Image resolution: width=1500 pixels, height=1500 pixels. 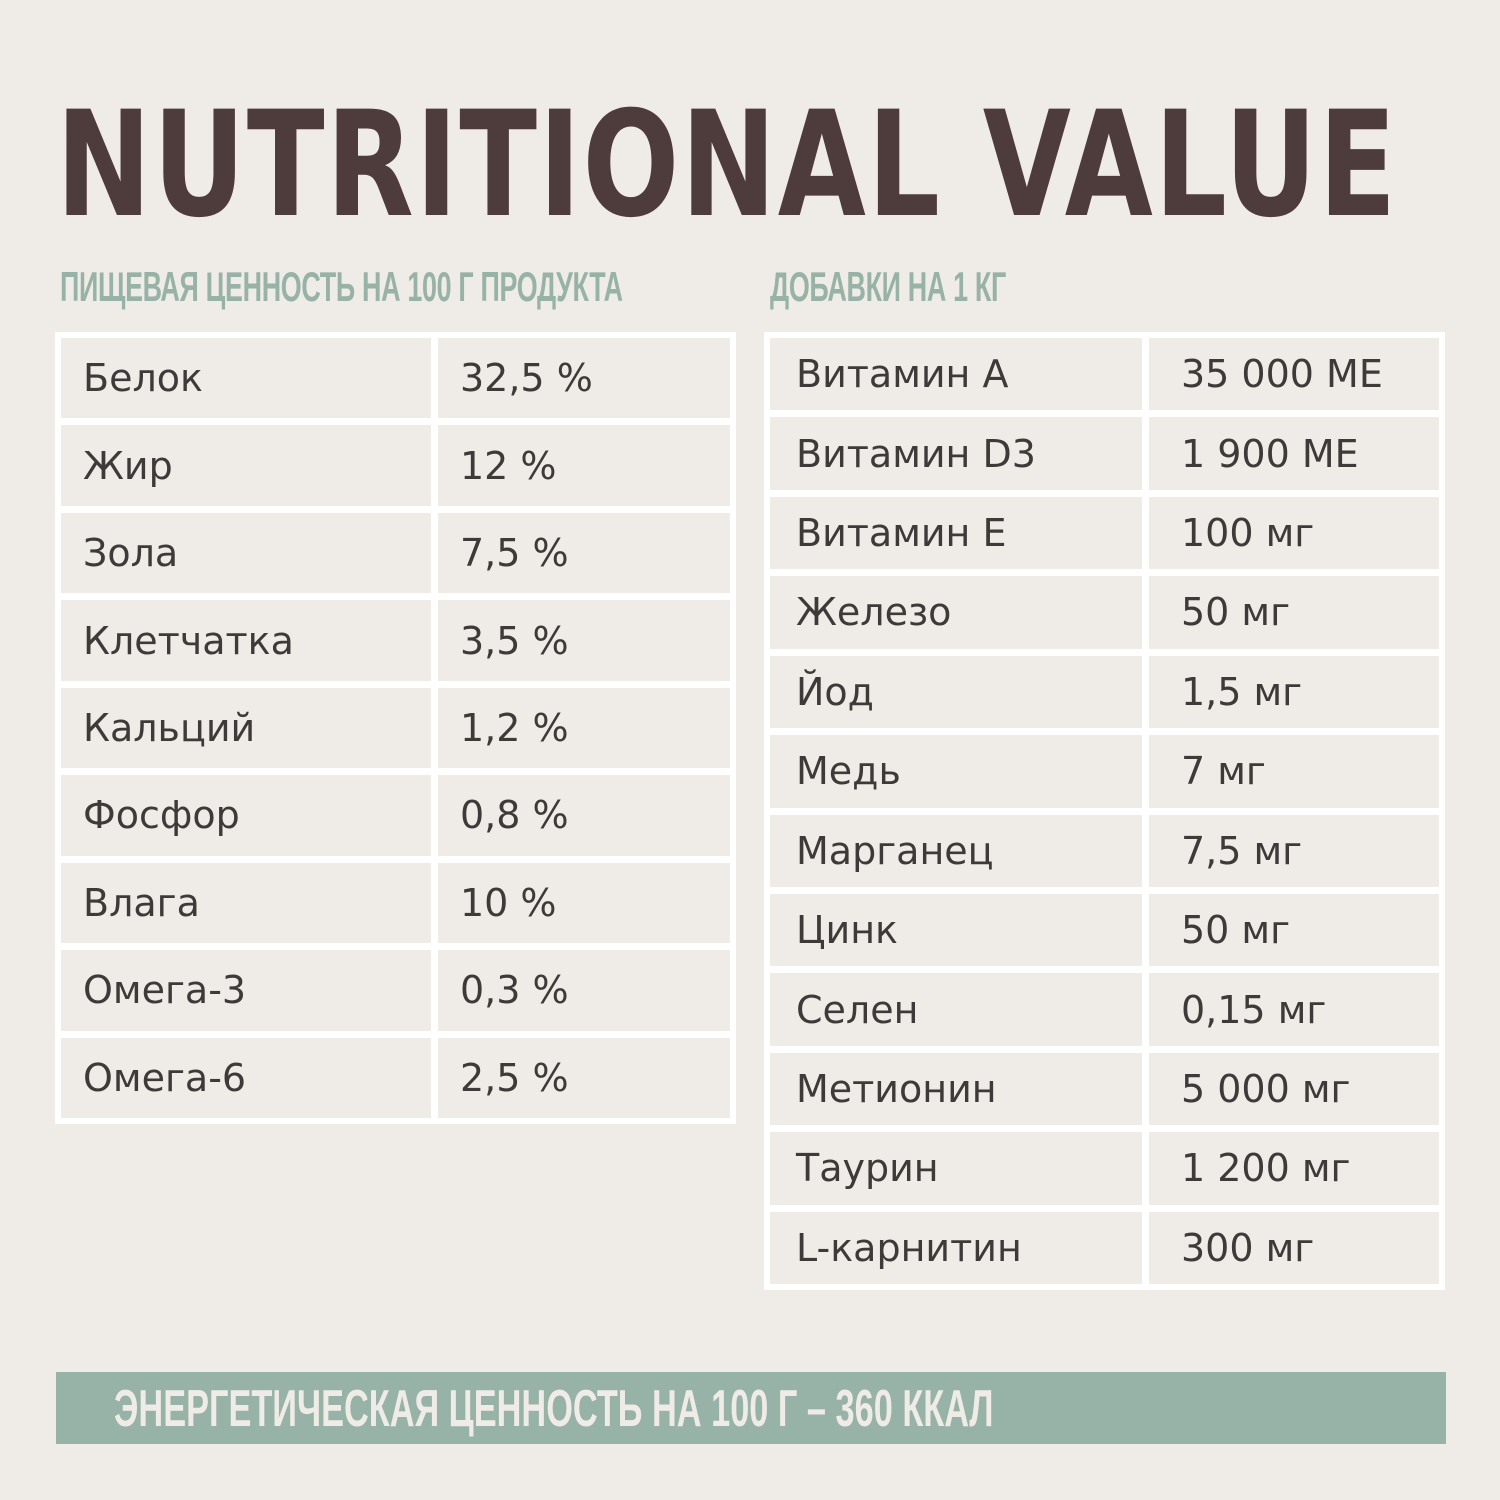 I want to click on nutrient-name: Кальций, so click(x=246, y=728).